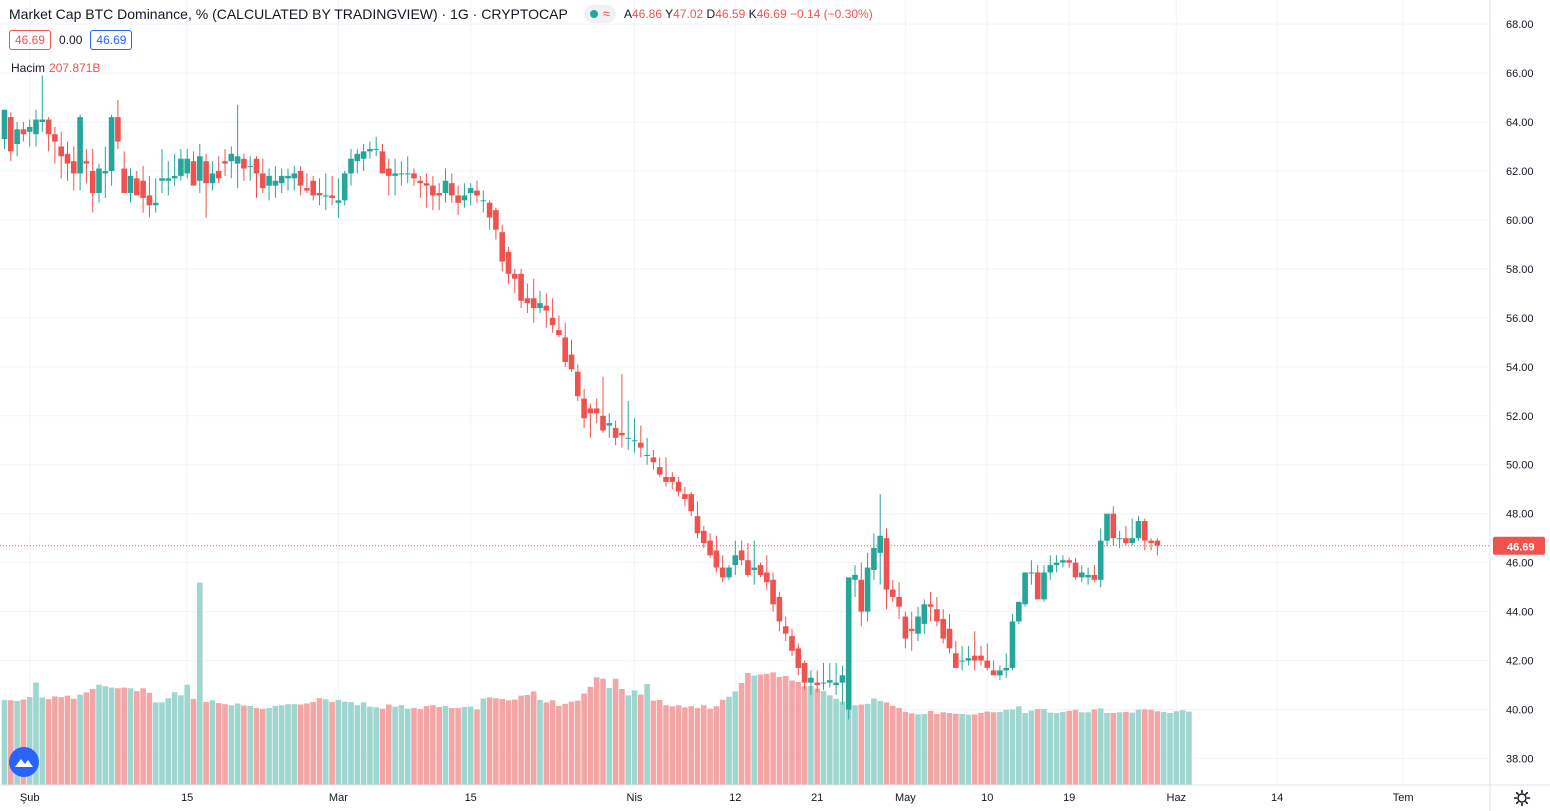 This screenshot has height=811, width=1550. Describe the element at coordinates (771, 14) in the screenshot. I see `close-value: 46.69` at that location.